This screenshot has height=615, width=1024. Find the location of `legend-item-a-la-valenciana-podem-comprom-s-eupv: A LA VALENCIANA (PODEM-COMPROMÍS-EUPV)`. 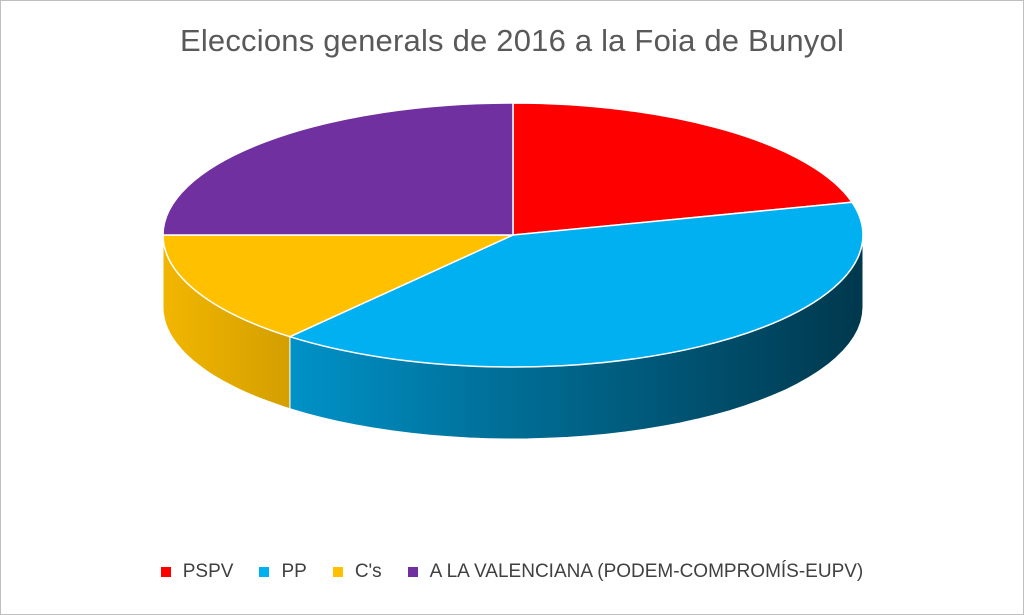

legend-item-a-la-valenciana-podem-comprom-s-eupv: A LA VALENCIANA (PODEM-COMPROMÍS-EUPV) is located at coordinates (635, 572).